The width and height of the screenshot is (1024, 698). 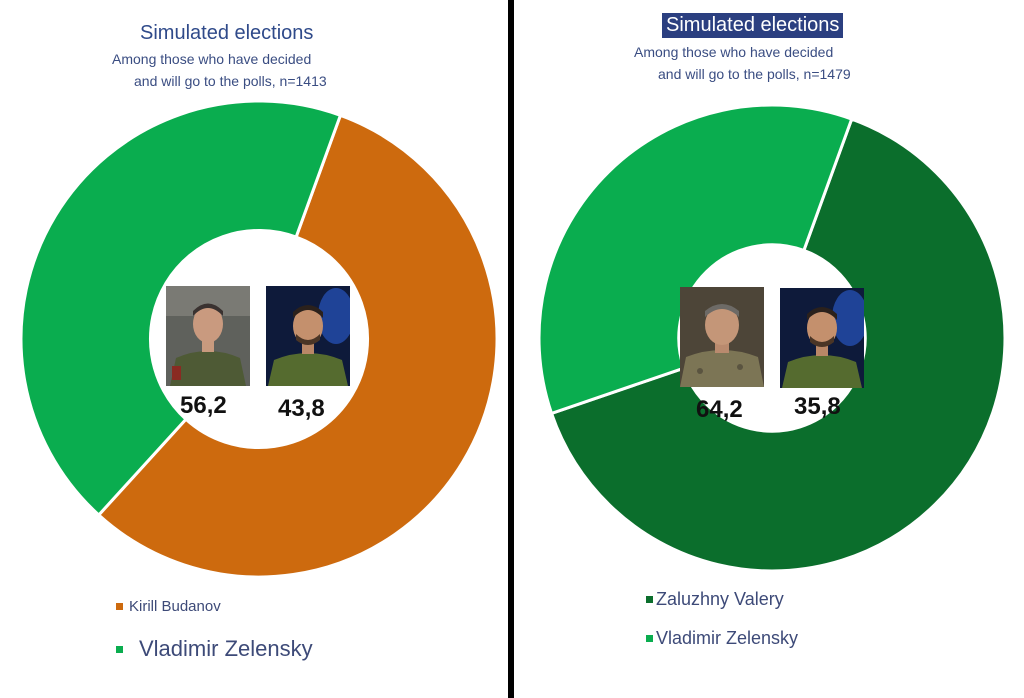 I want to click on candidate-photo-zaluzhny, so click(x=722, y=337).